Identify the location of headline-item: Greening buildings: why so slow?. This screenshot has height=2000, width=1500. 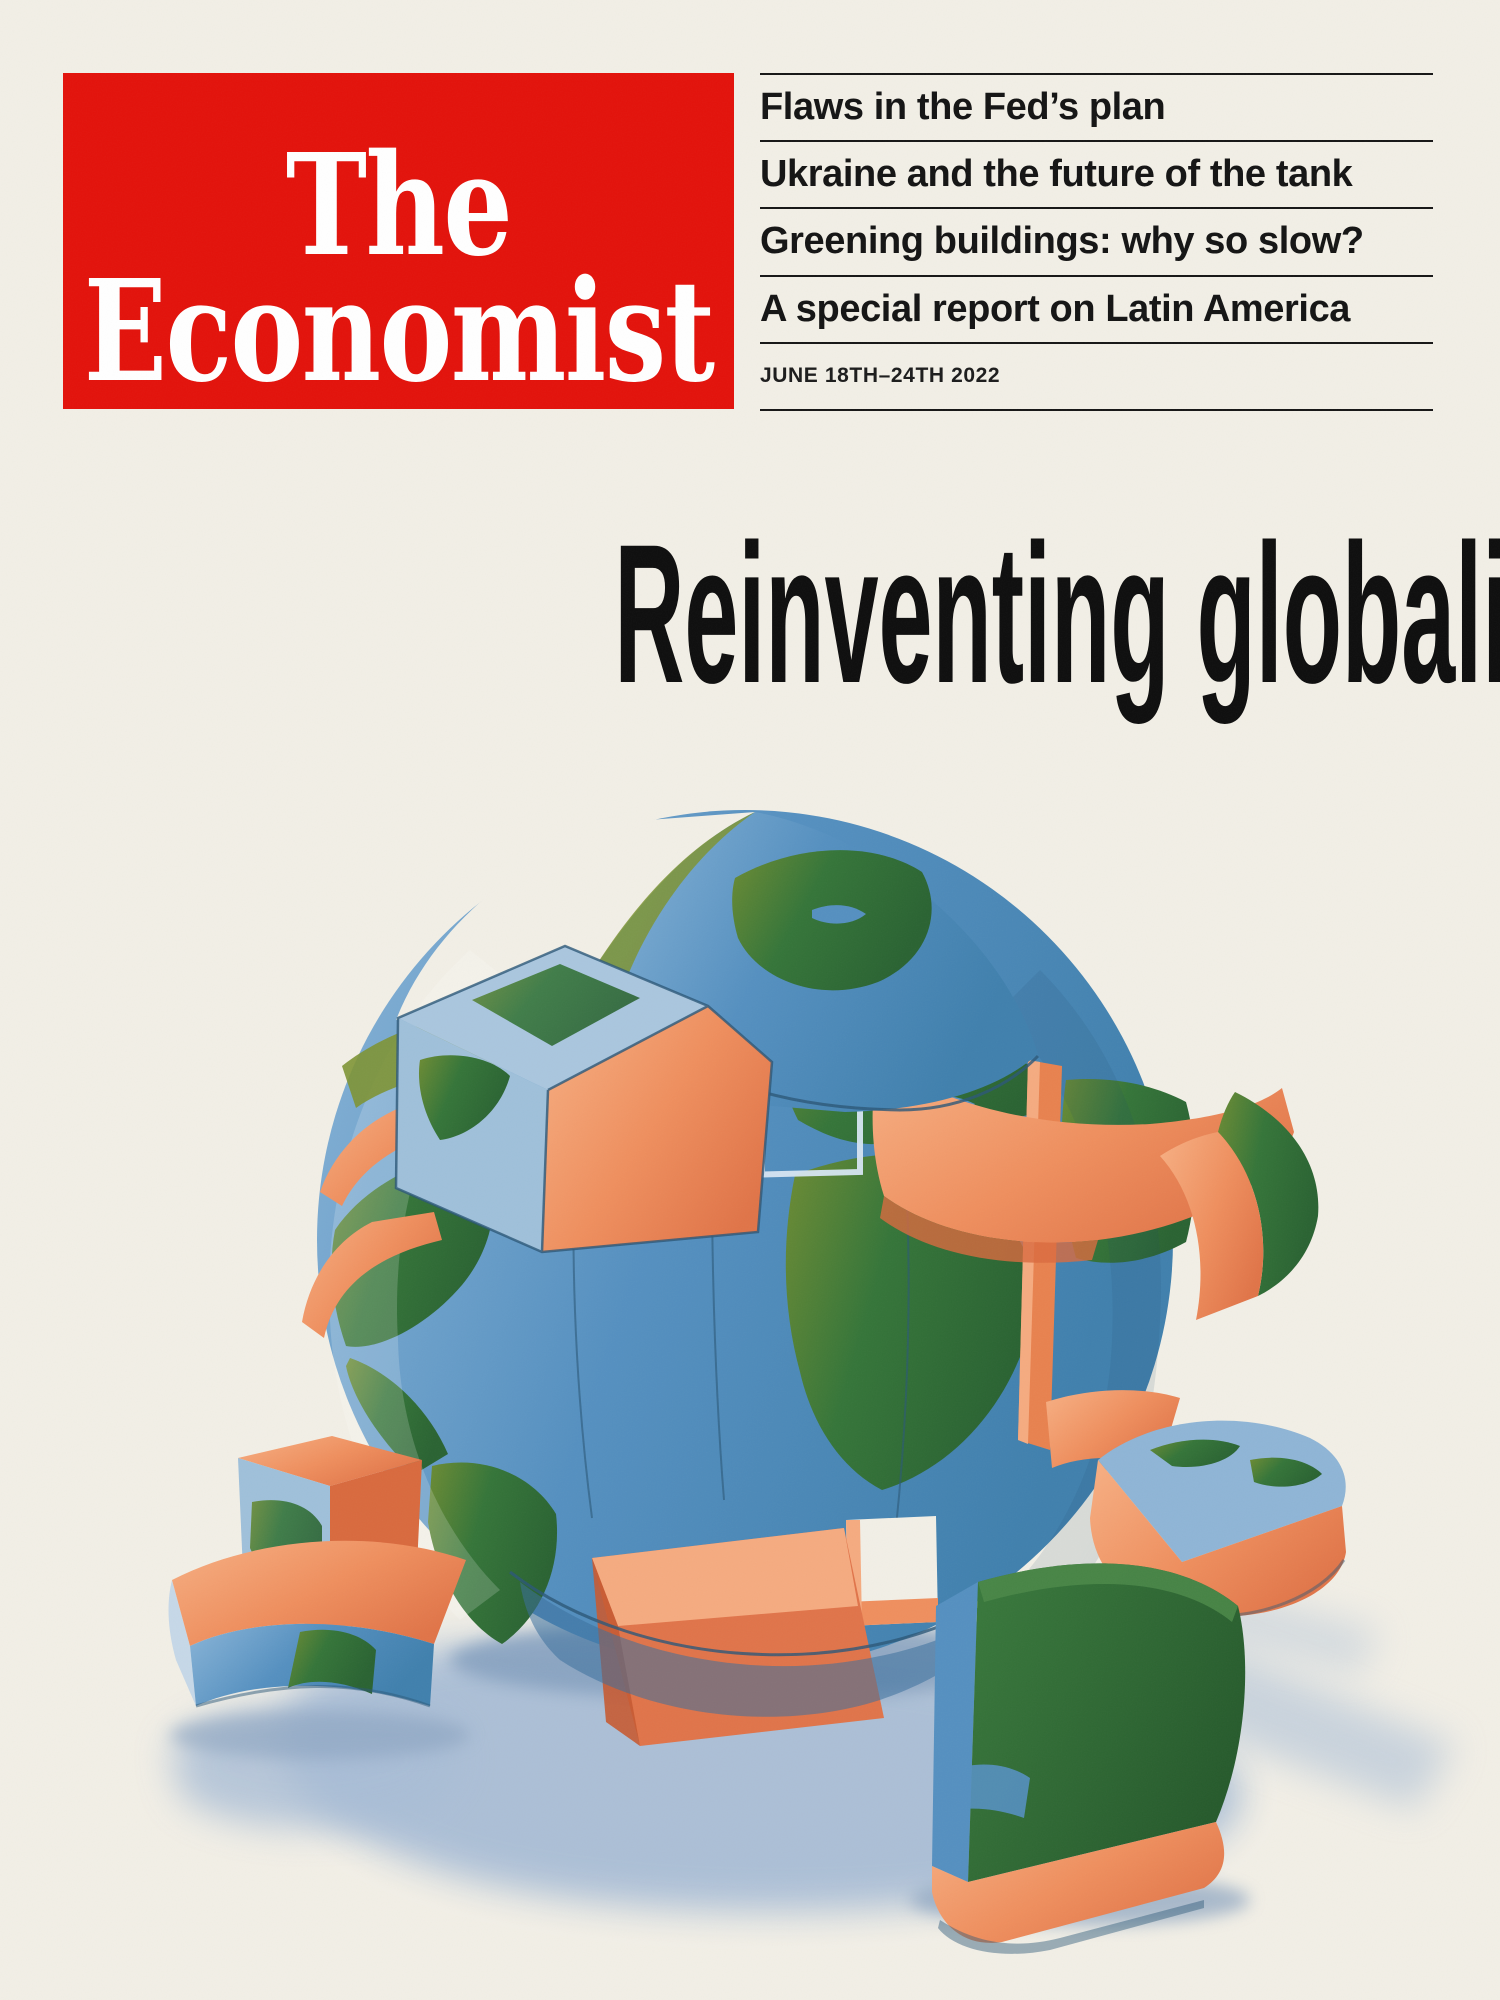
(1096, 240).